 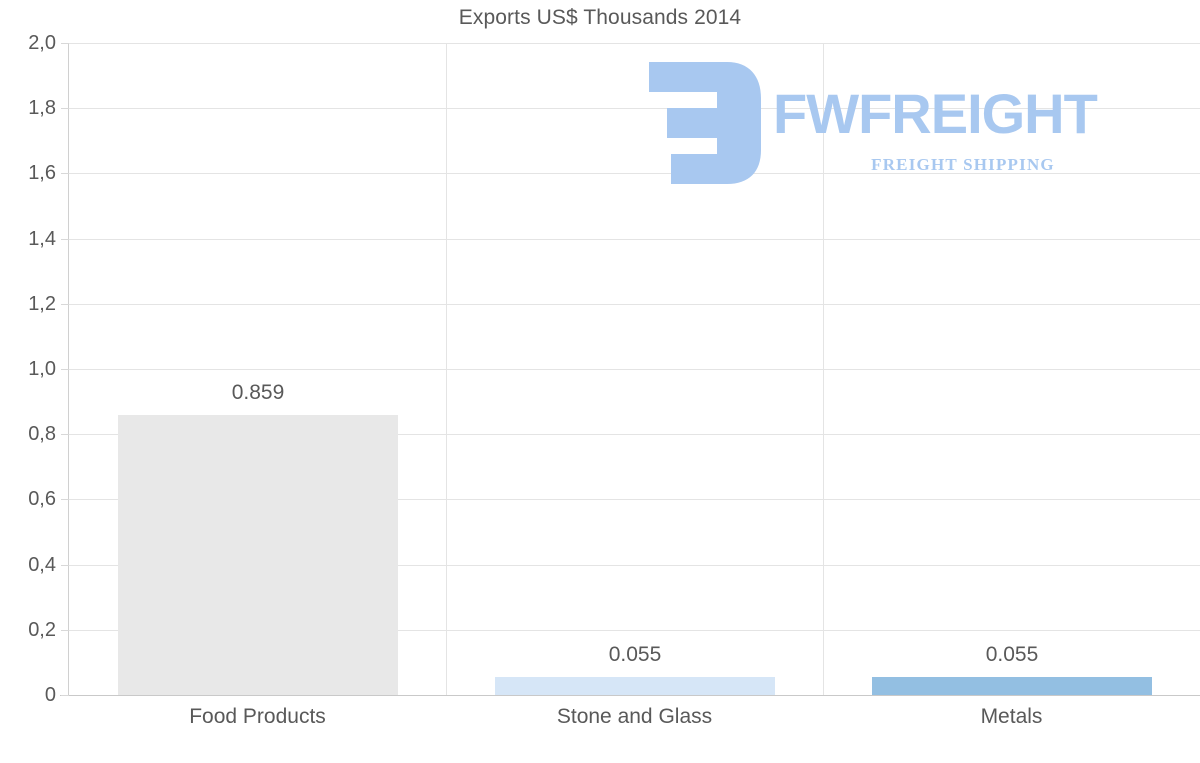 What do you see at coordinates (42, 43) in the screenshot?
I see `y-axis-tick-label: 2,0` at bounding box center [42, 43].